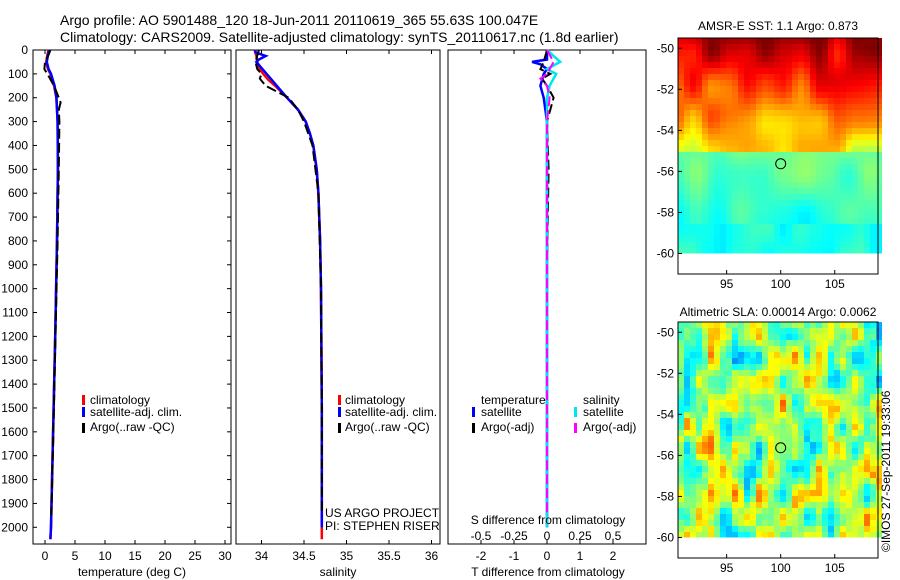  I want to click on t-difference-label: T difference from climatology, so click(548, 572).